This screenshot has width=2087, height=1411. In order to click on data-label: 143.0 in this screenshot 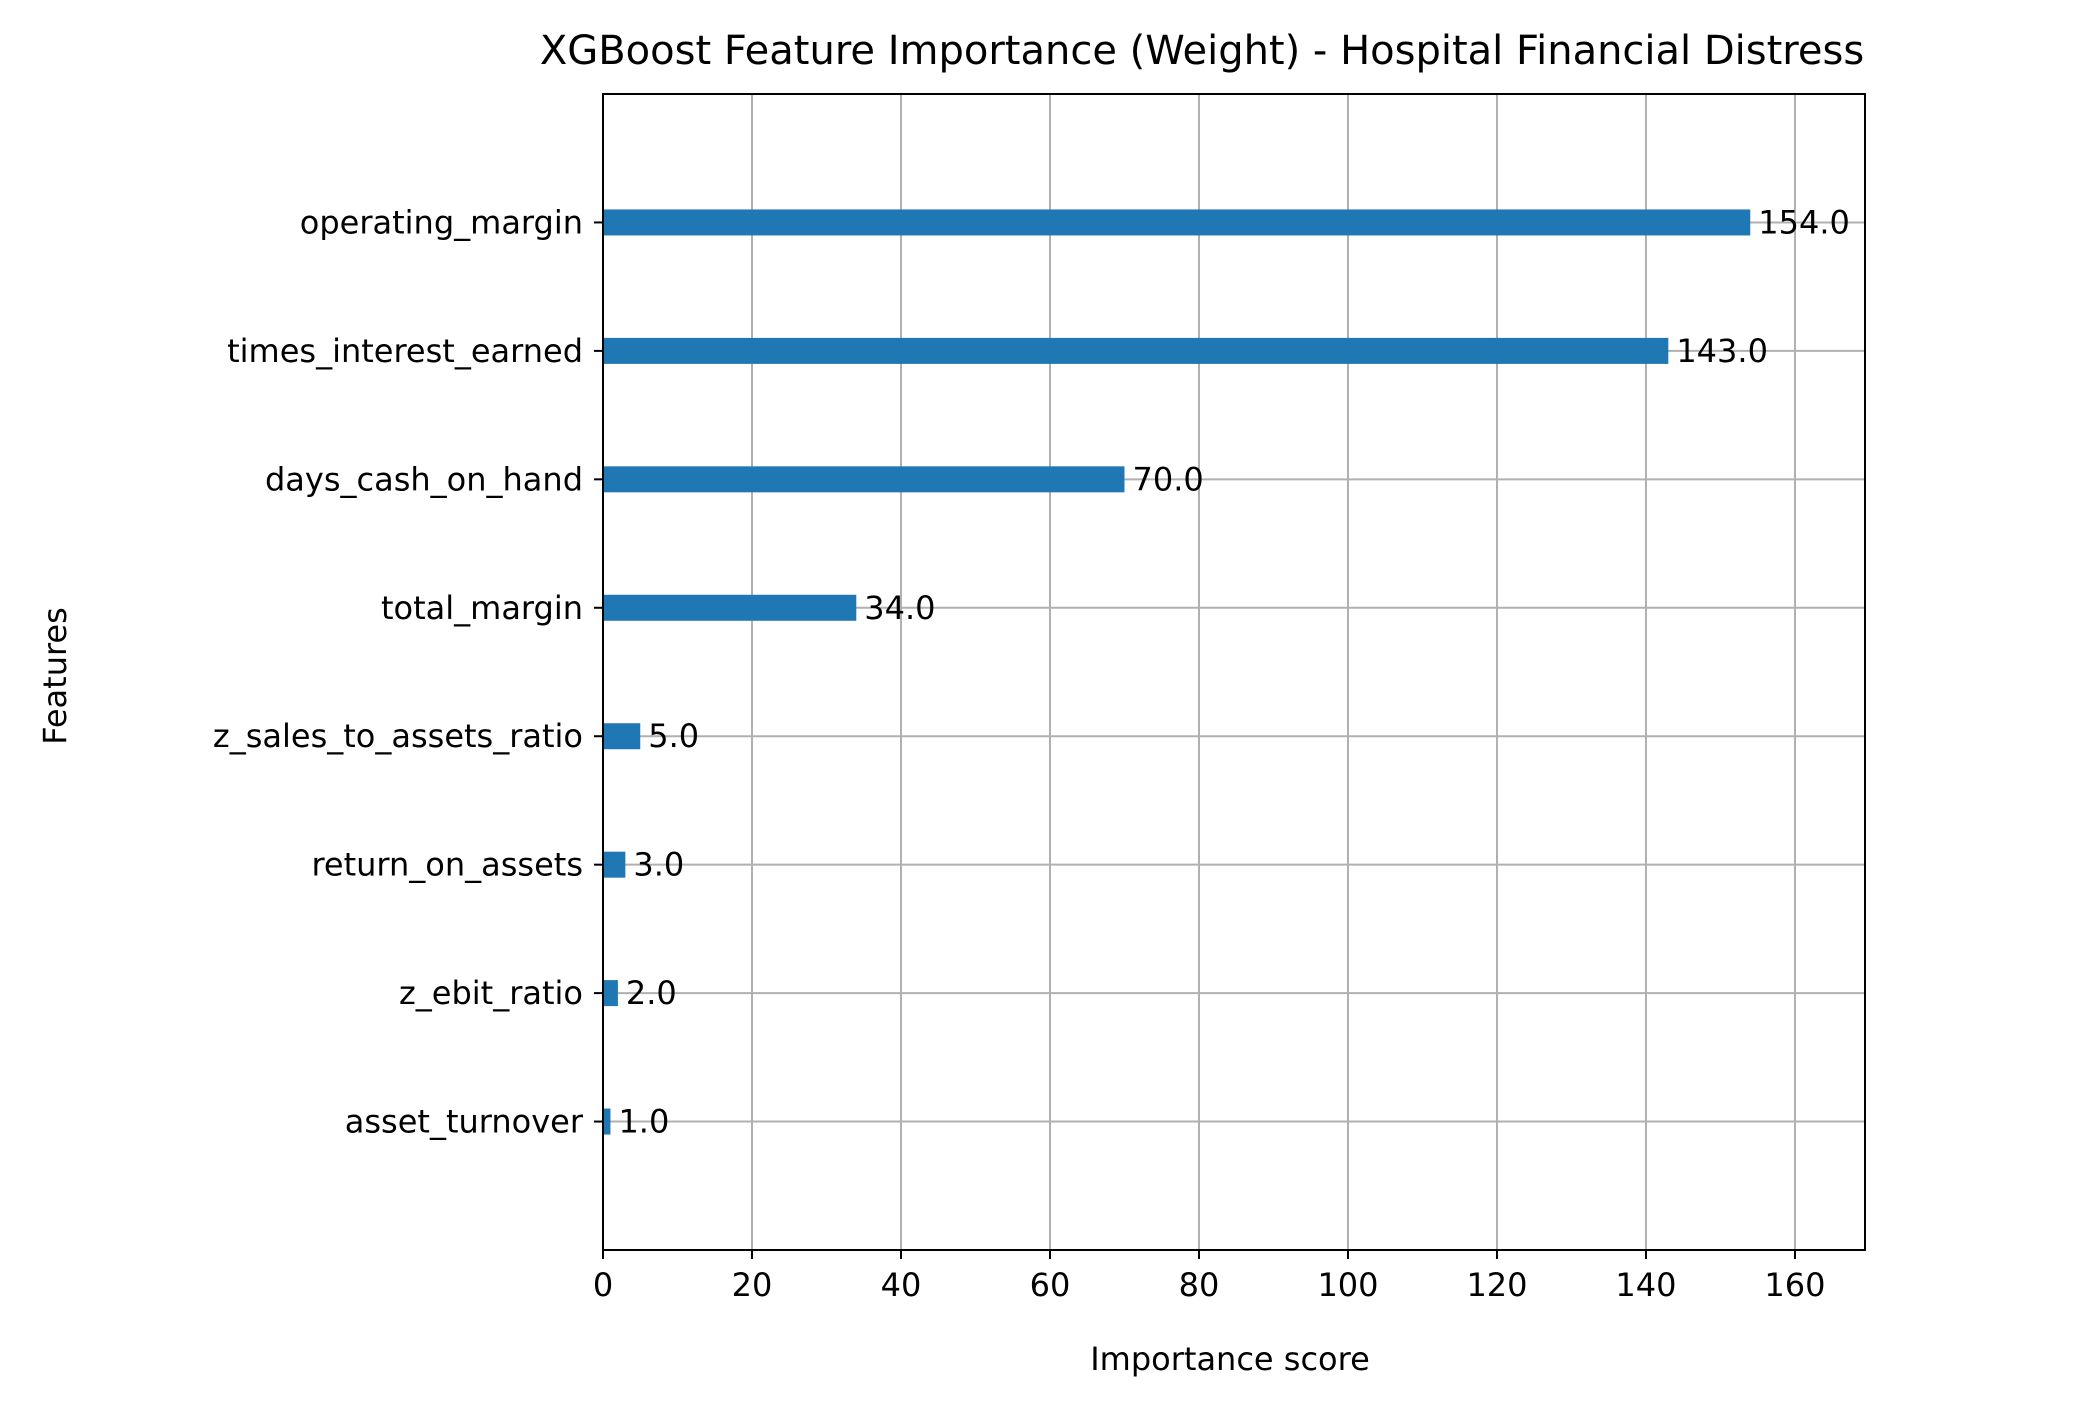, I will do `click(1722, 351)`.